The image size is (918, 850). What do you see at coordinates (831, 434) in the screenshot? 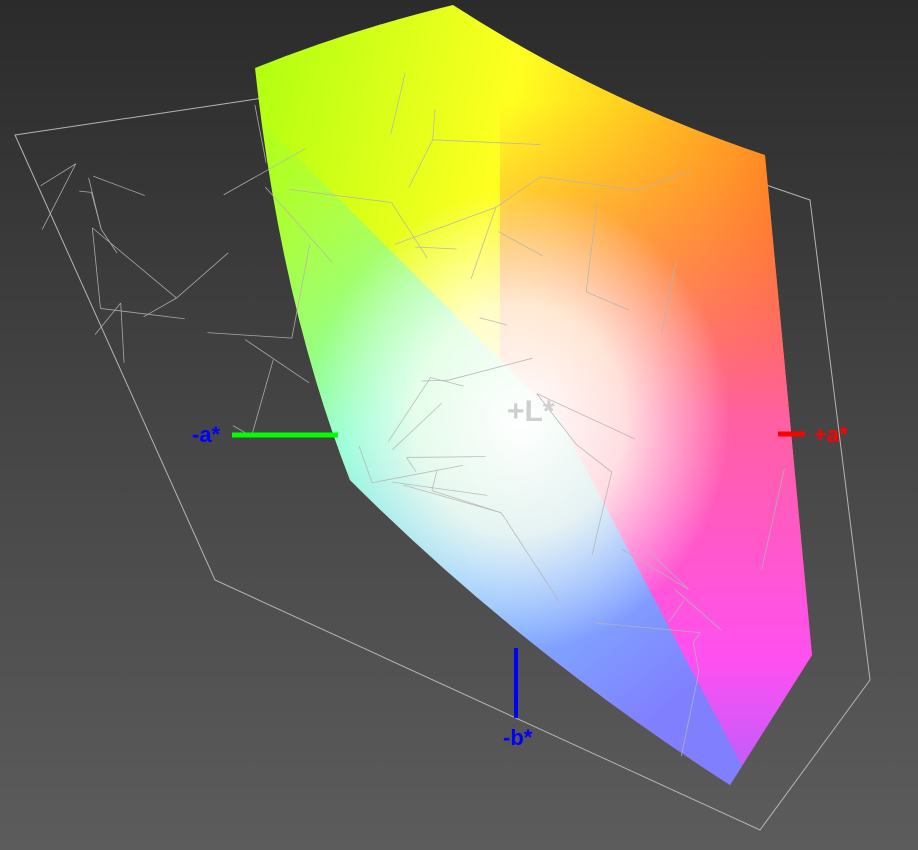
I see `a-plus-label: +a*` at bounding box center [831, 434].